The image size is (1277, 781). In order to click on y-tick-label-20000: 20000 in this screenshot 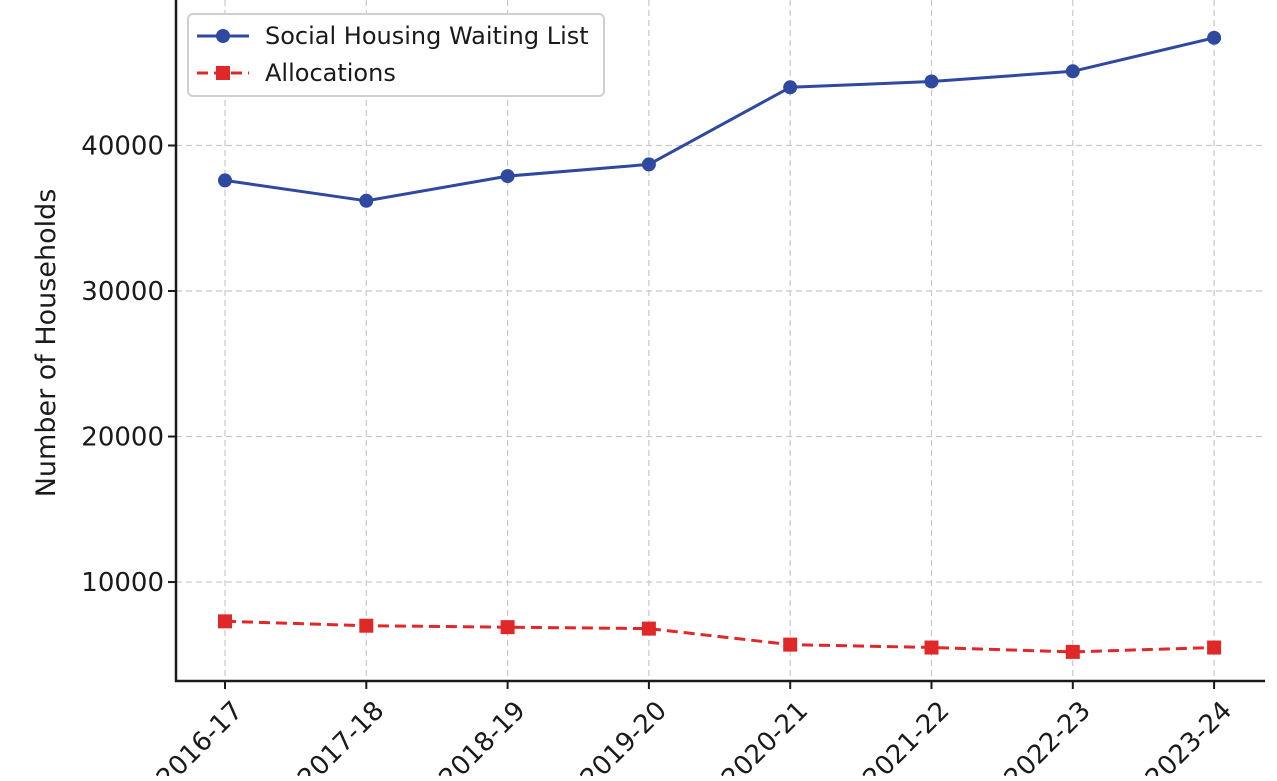, I will do `click(122, 438)`.